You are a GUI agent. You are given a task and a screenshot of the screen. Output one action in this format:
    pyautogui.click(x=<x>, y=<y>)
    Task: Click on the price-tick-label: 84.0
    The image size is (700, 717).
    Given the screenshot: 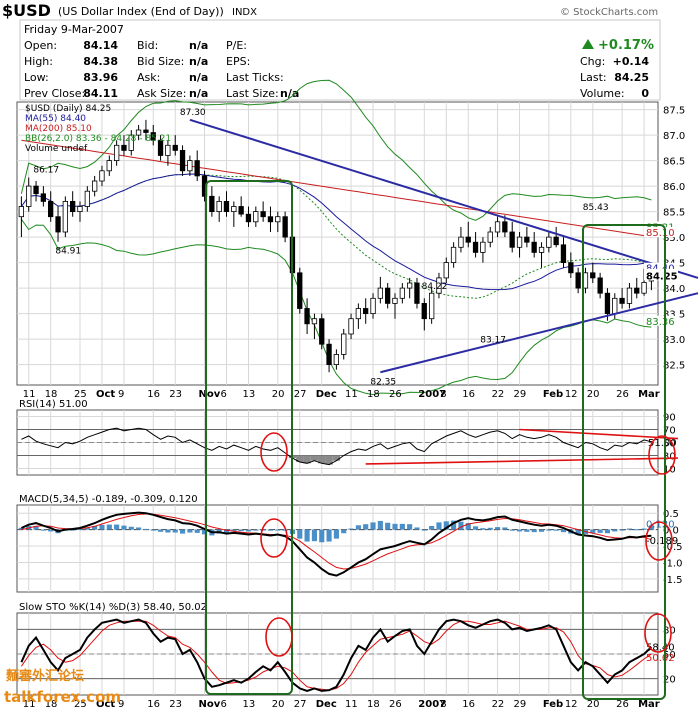 What is the action you would take?
    pyautogui.click(x=674, y=289)
    